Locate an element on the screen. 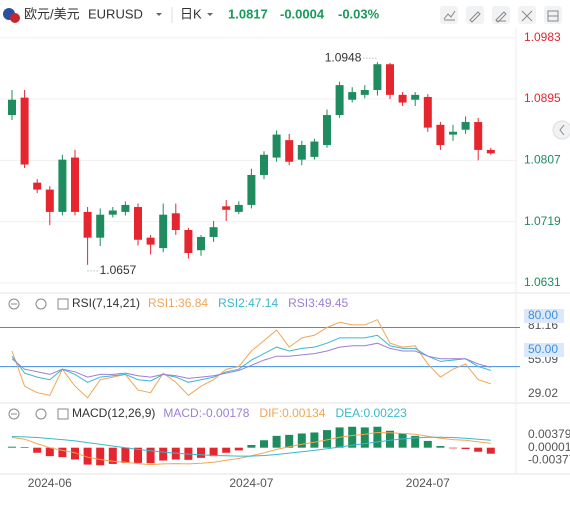  symbol: EURUSD is located at coordinates (115, 13).